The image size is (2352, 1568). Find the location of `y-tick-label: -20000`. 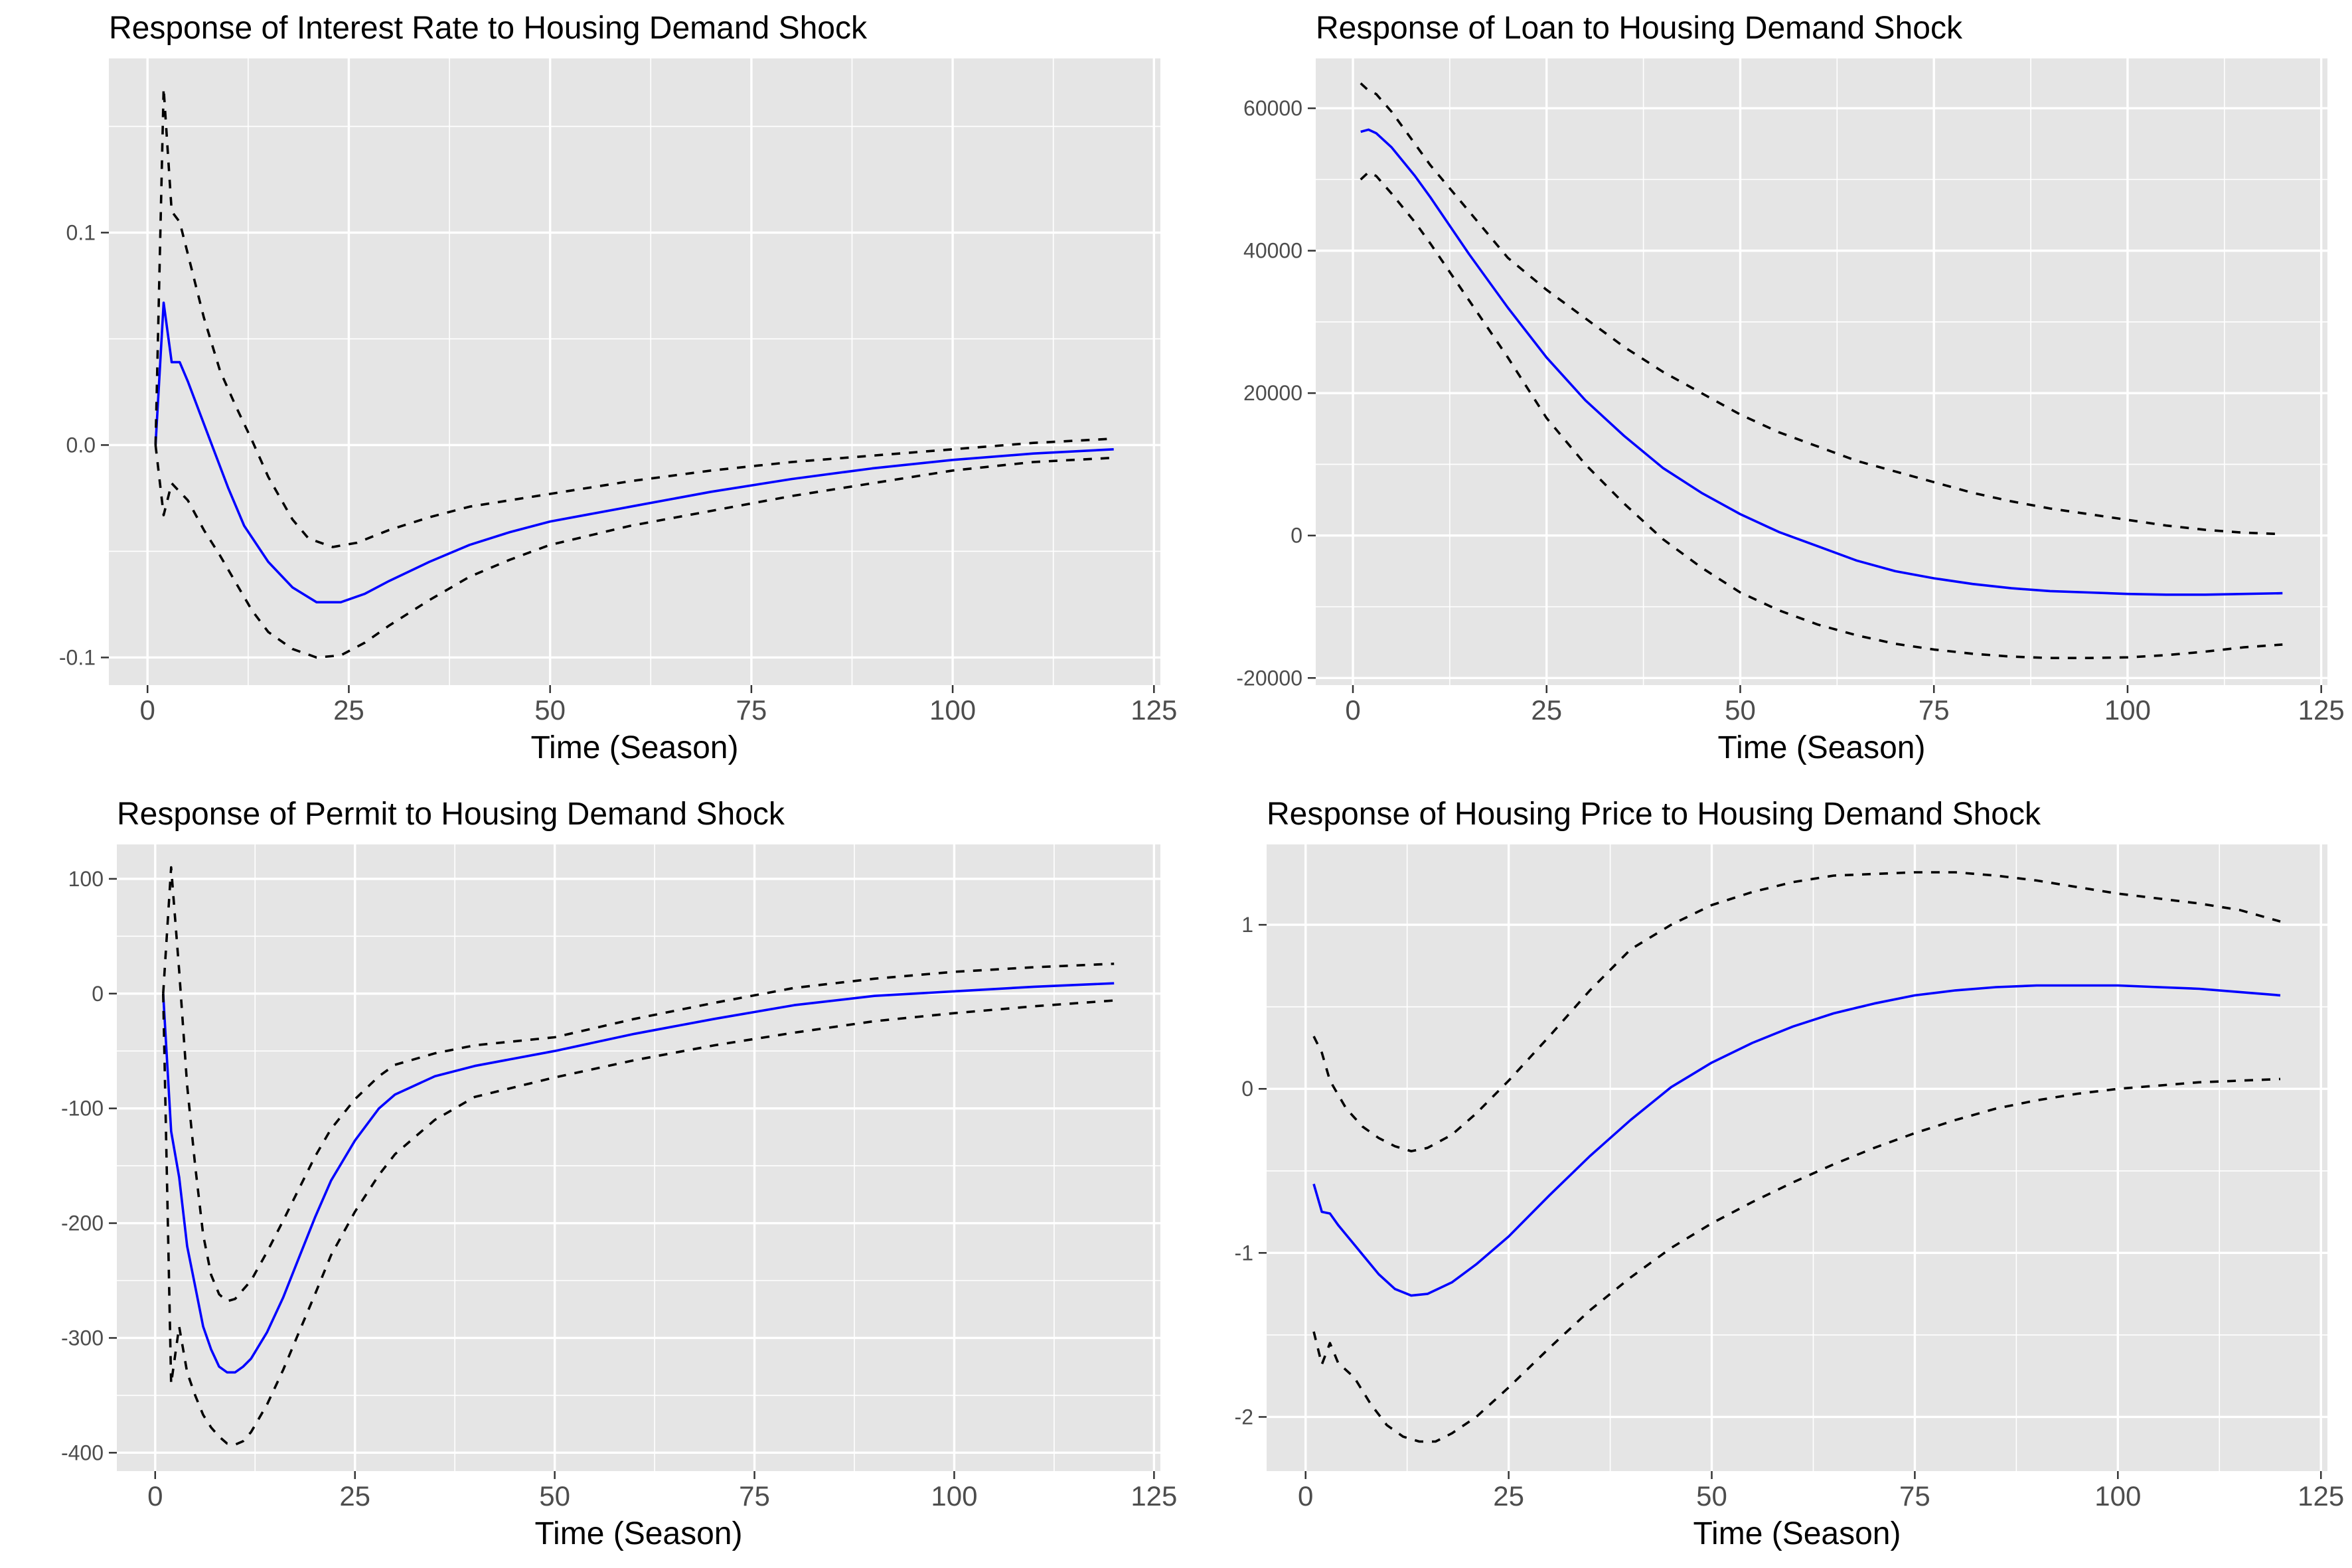

y-tick-label: -20000 is located at coordinates (1269, 678).